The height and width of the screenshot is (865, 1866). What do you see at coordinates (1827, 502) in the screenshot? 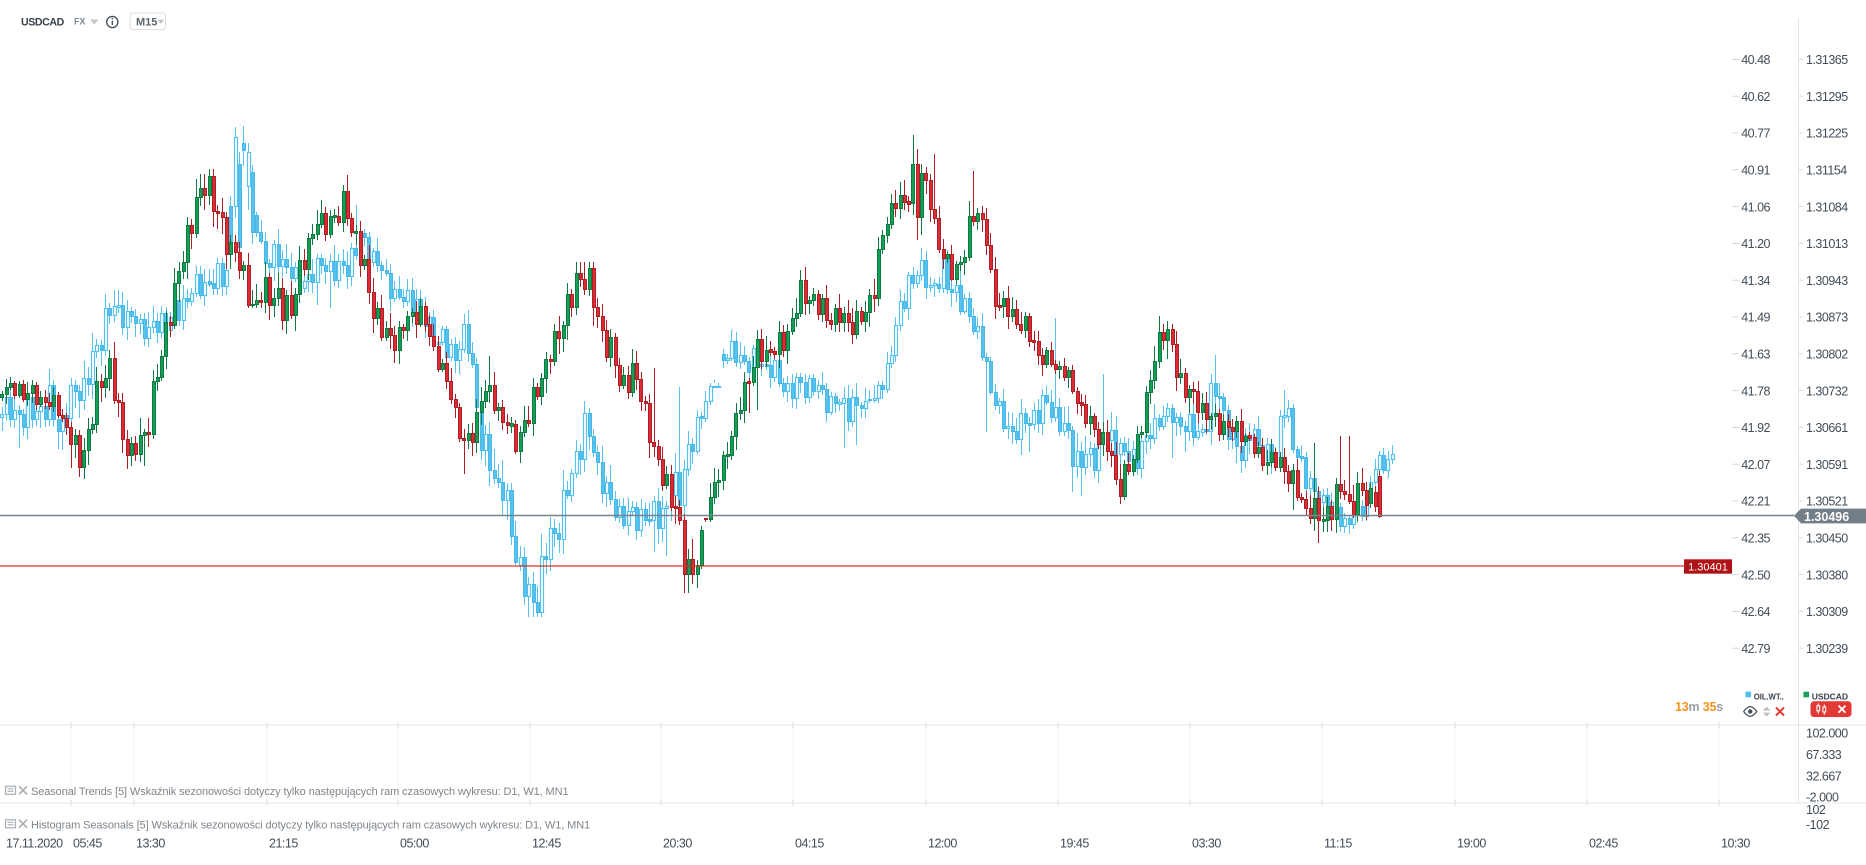
I see `svg-text: 1.30521` at bounding box center [1827, 502].